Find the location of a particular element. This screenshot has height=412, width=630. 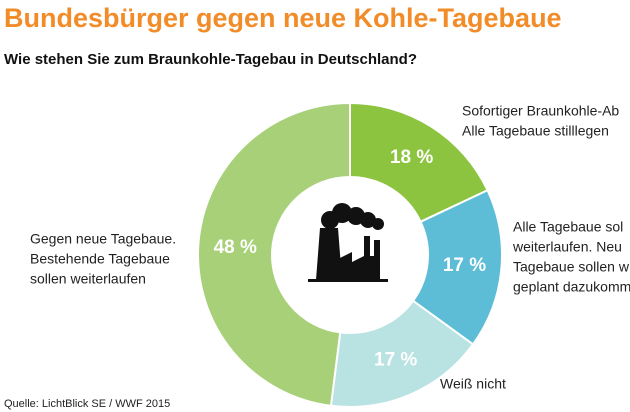

category-label: Weiß nicht is located at coordinates (473, 384).